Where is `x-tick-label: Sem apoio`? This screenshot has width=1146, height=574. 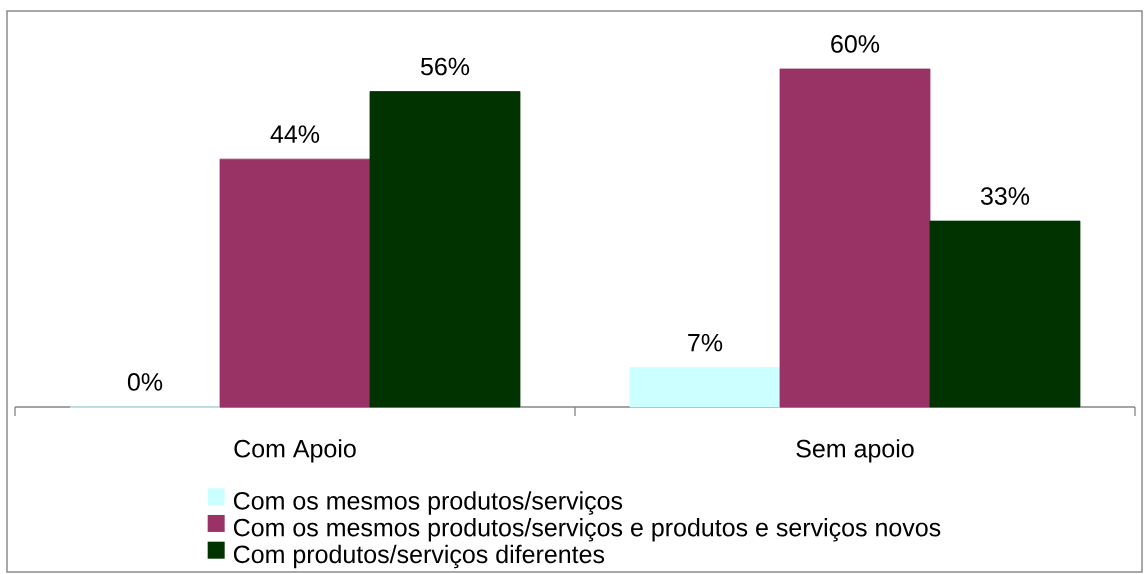
x-tick-label: Sem apoio is located at coordinates (855, 451).